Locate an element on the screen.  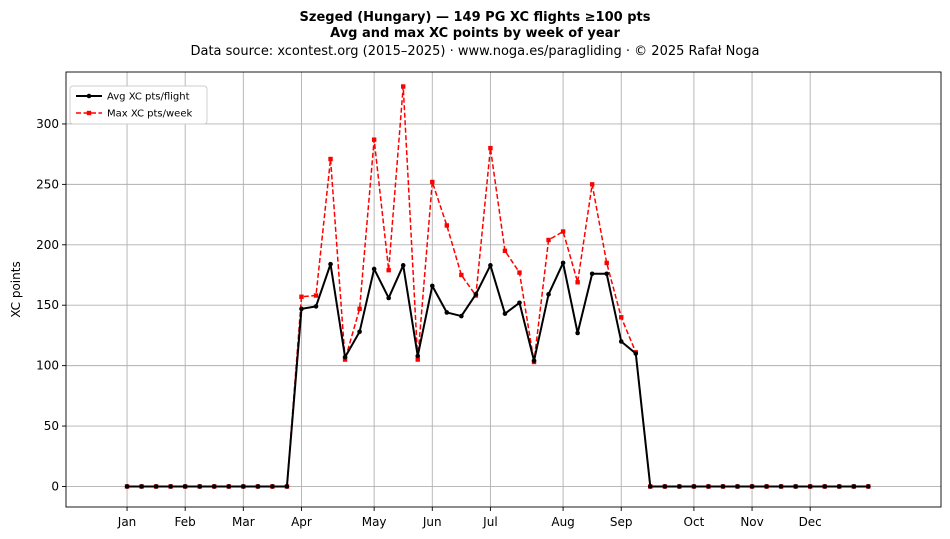
legend-max-marker is located at coordinates (89, 113).